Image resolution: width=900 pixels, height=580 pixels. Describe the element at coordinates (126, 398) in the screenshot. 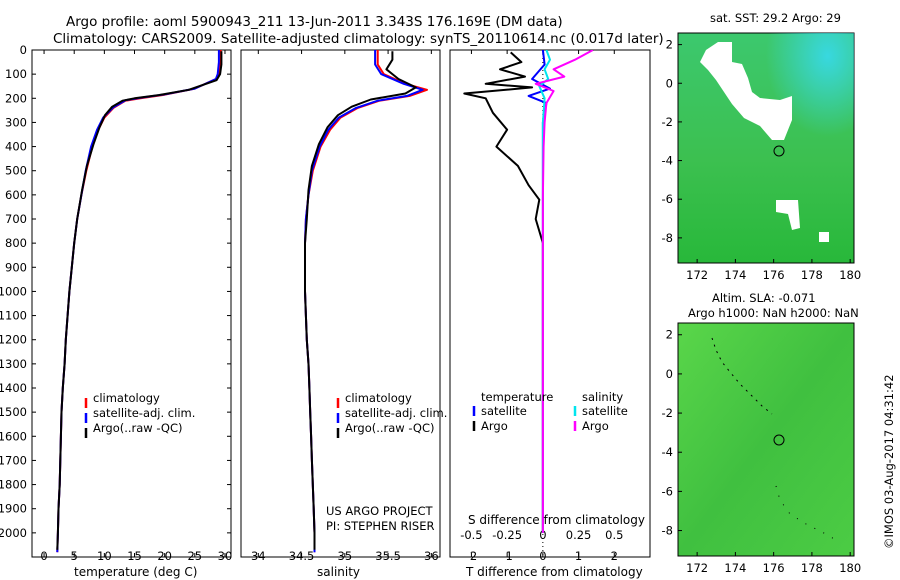

I see `temperature-legend-climatology: climatology` at that location.